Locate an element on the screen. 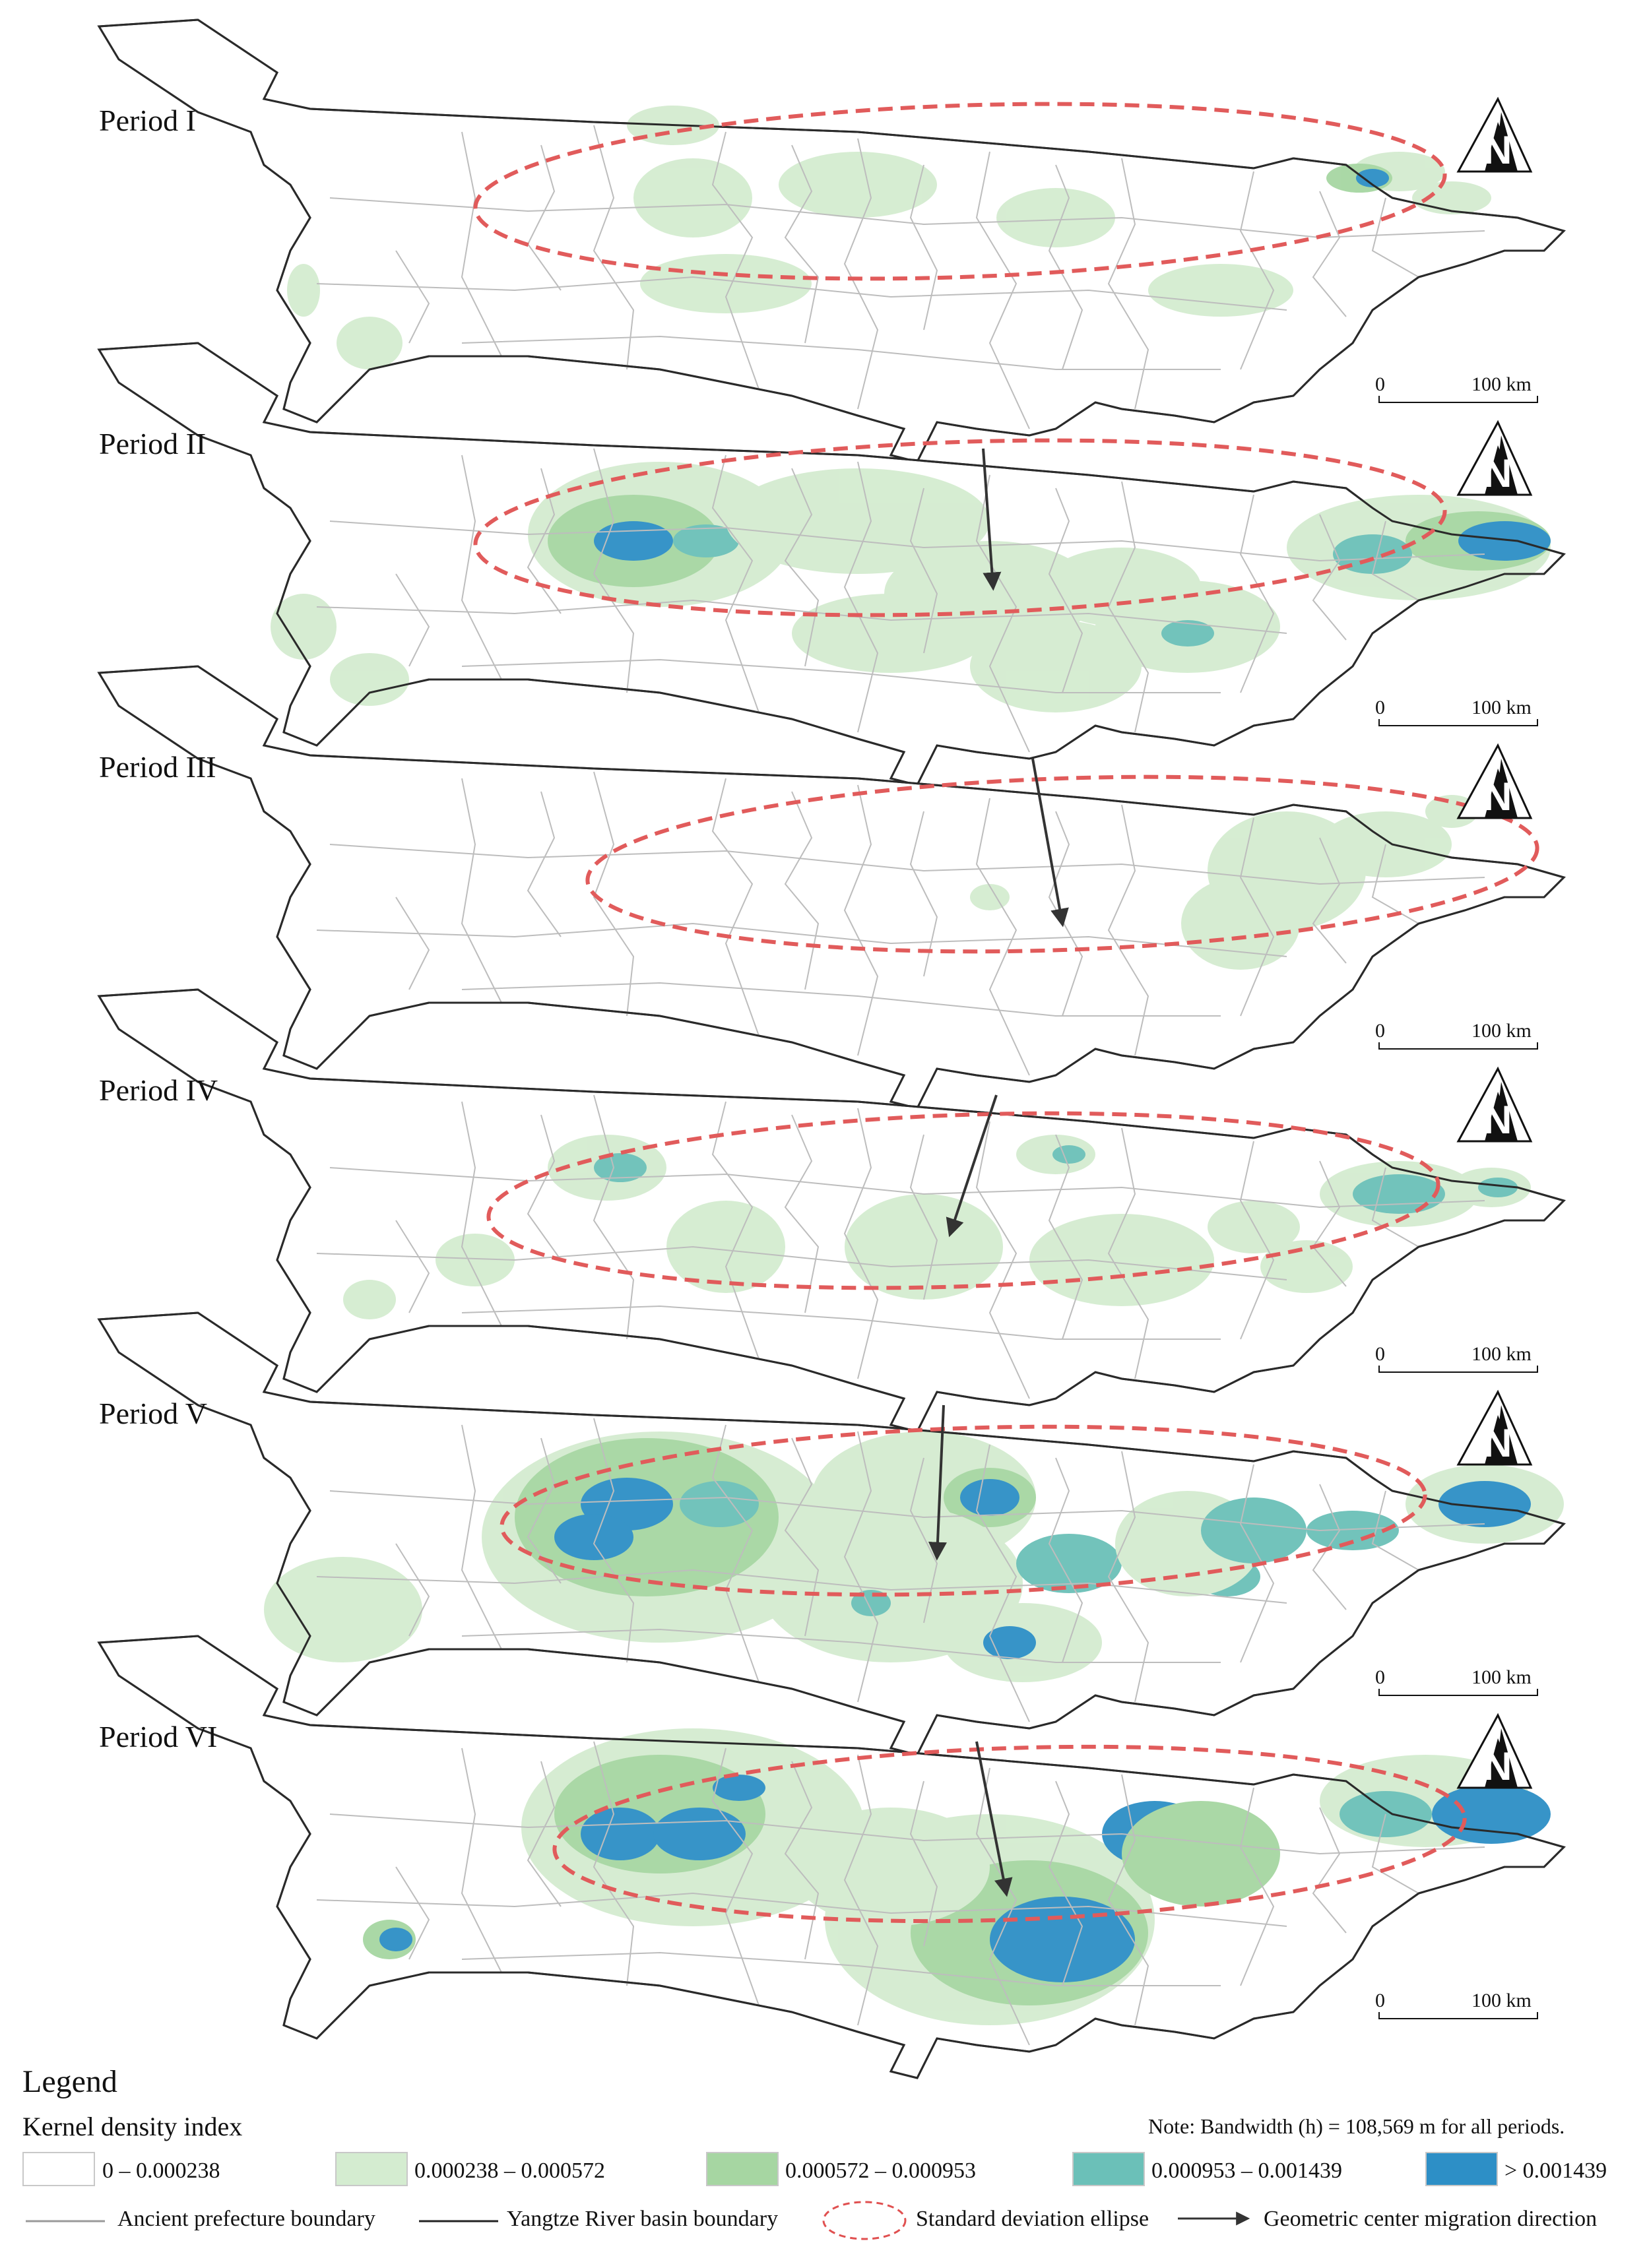 The image size is (1647, 2268). period-label: Period VI is located at coordinates (158, 1736).